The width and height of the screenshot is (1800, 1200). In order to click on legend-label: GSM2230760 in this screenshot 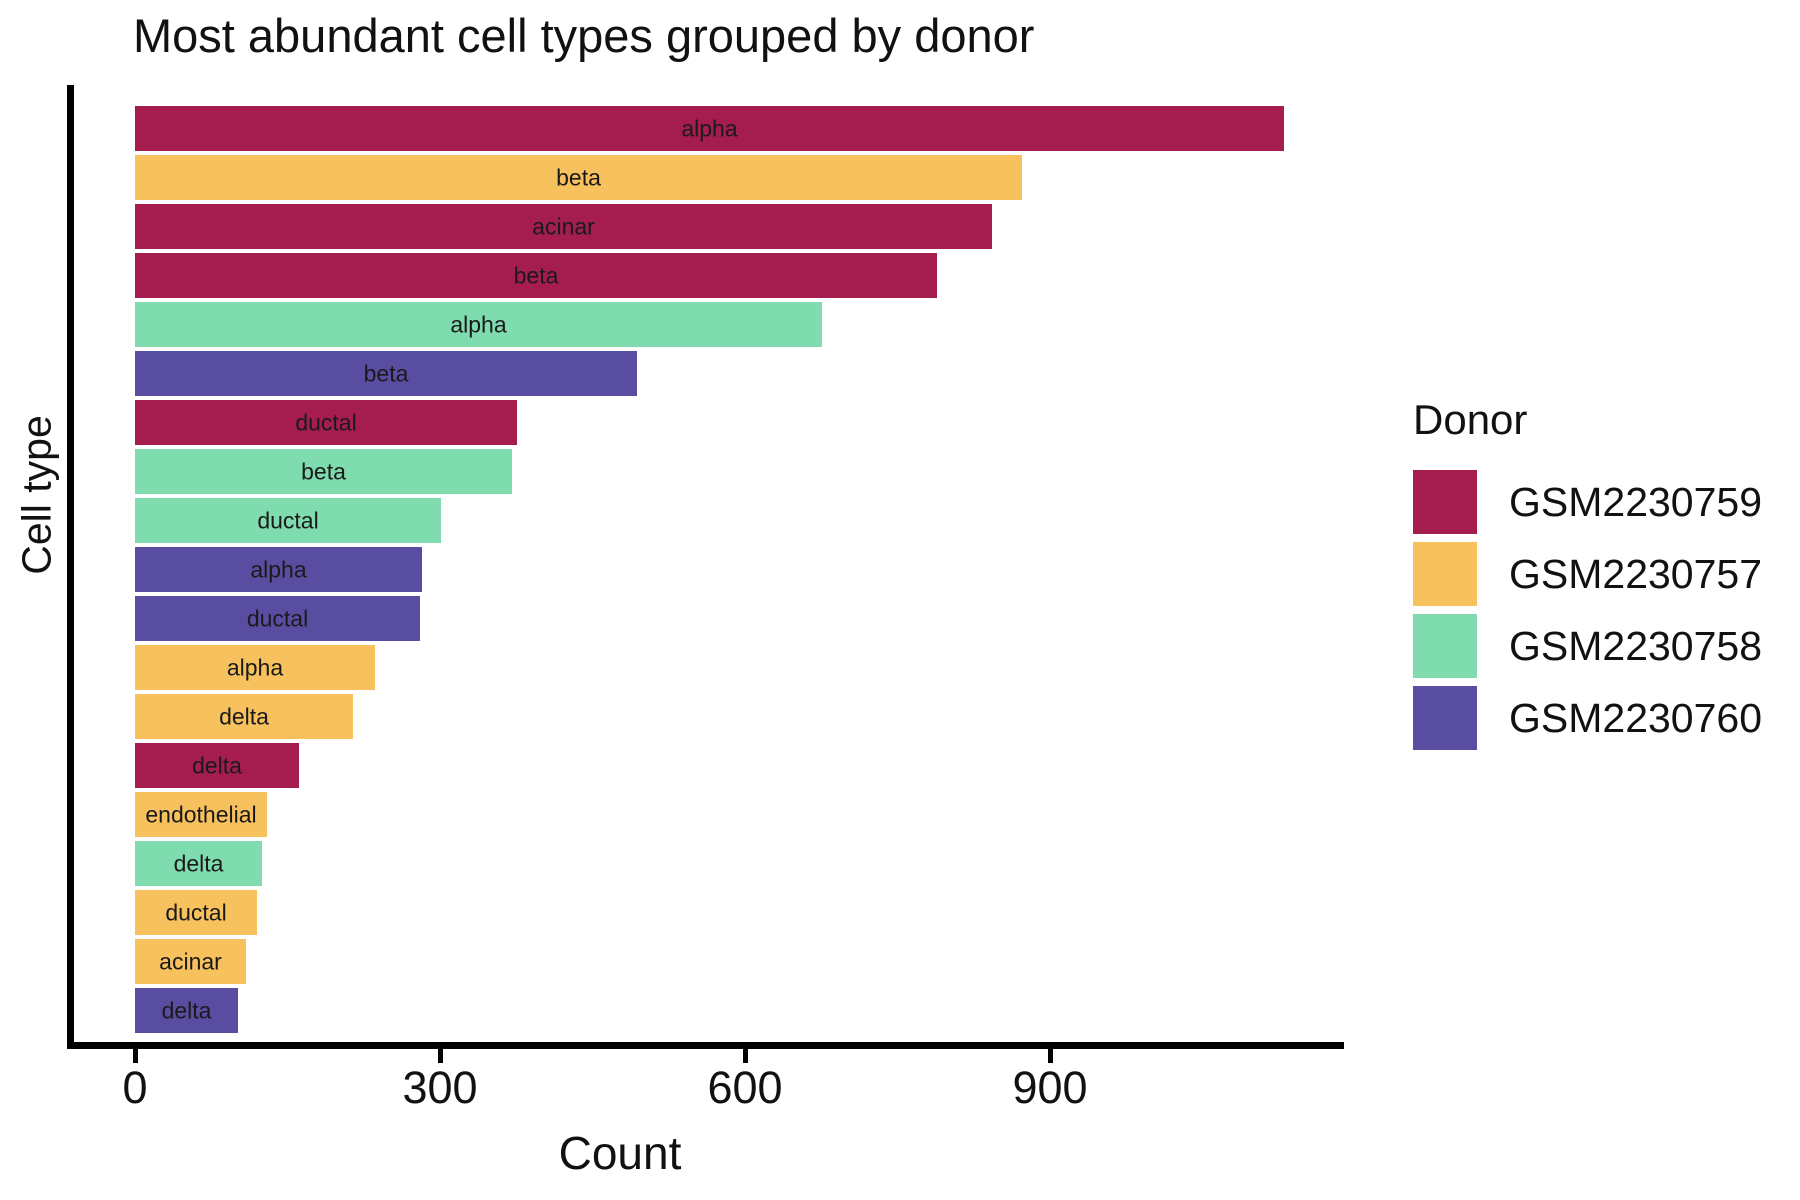, I will do `click(1636, 717)`.